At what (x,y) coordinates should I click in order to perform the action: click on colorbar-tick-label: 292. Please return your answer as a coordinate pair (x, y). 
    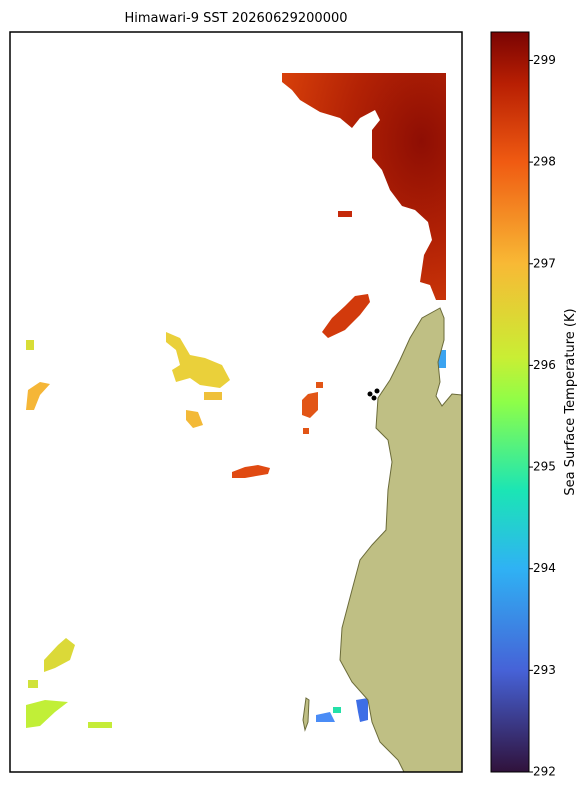
    Looking at the image, I should click on (544, 772).